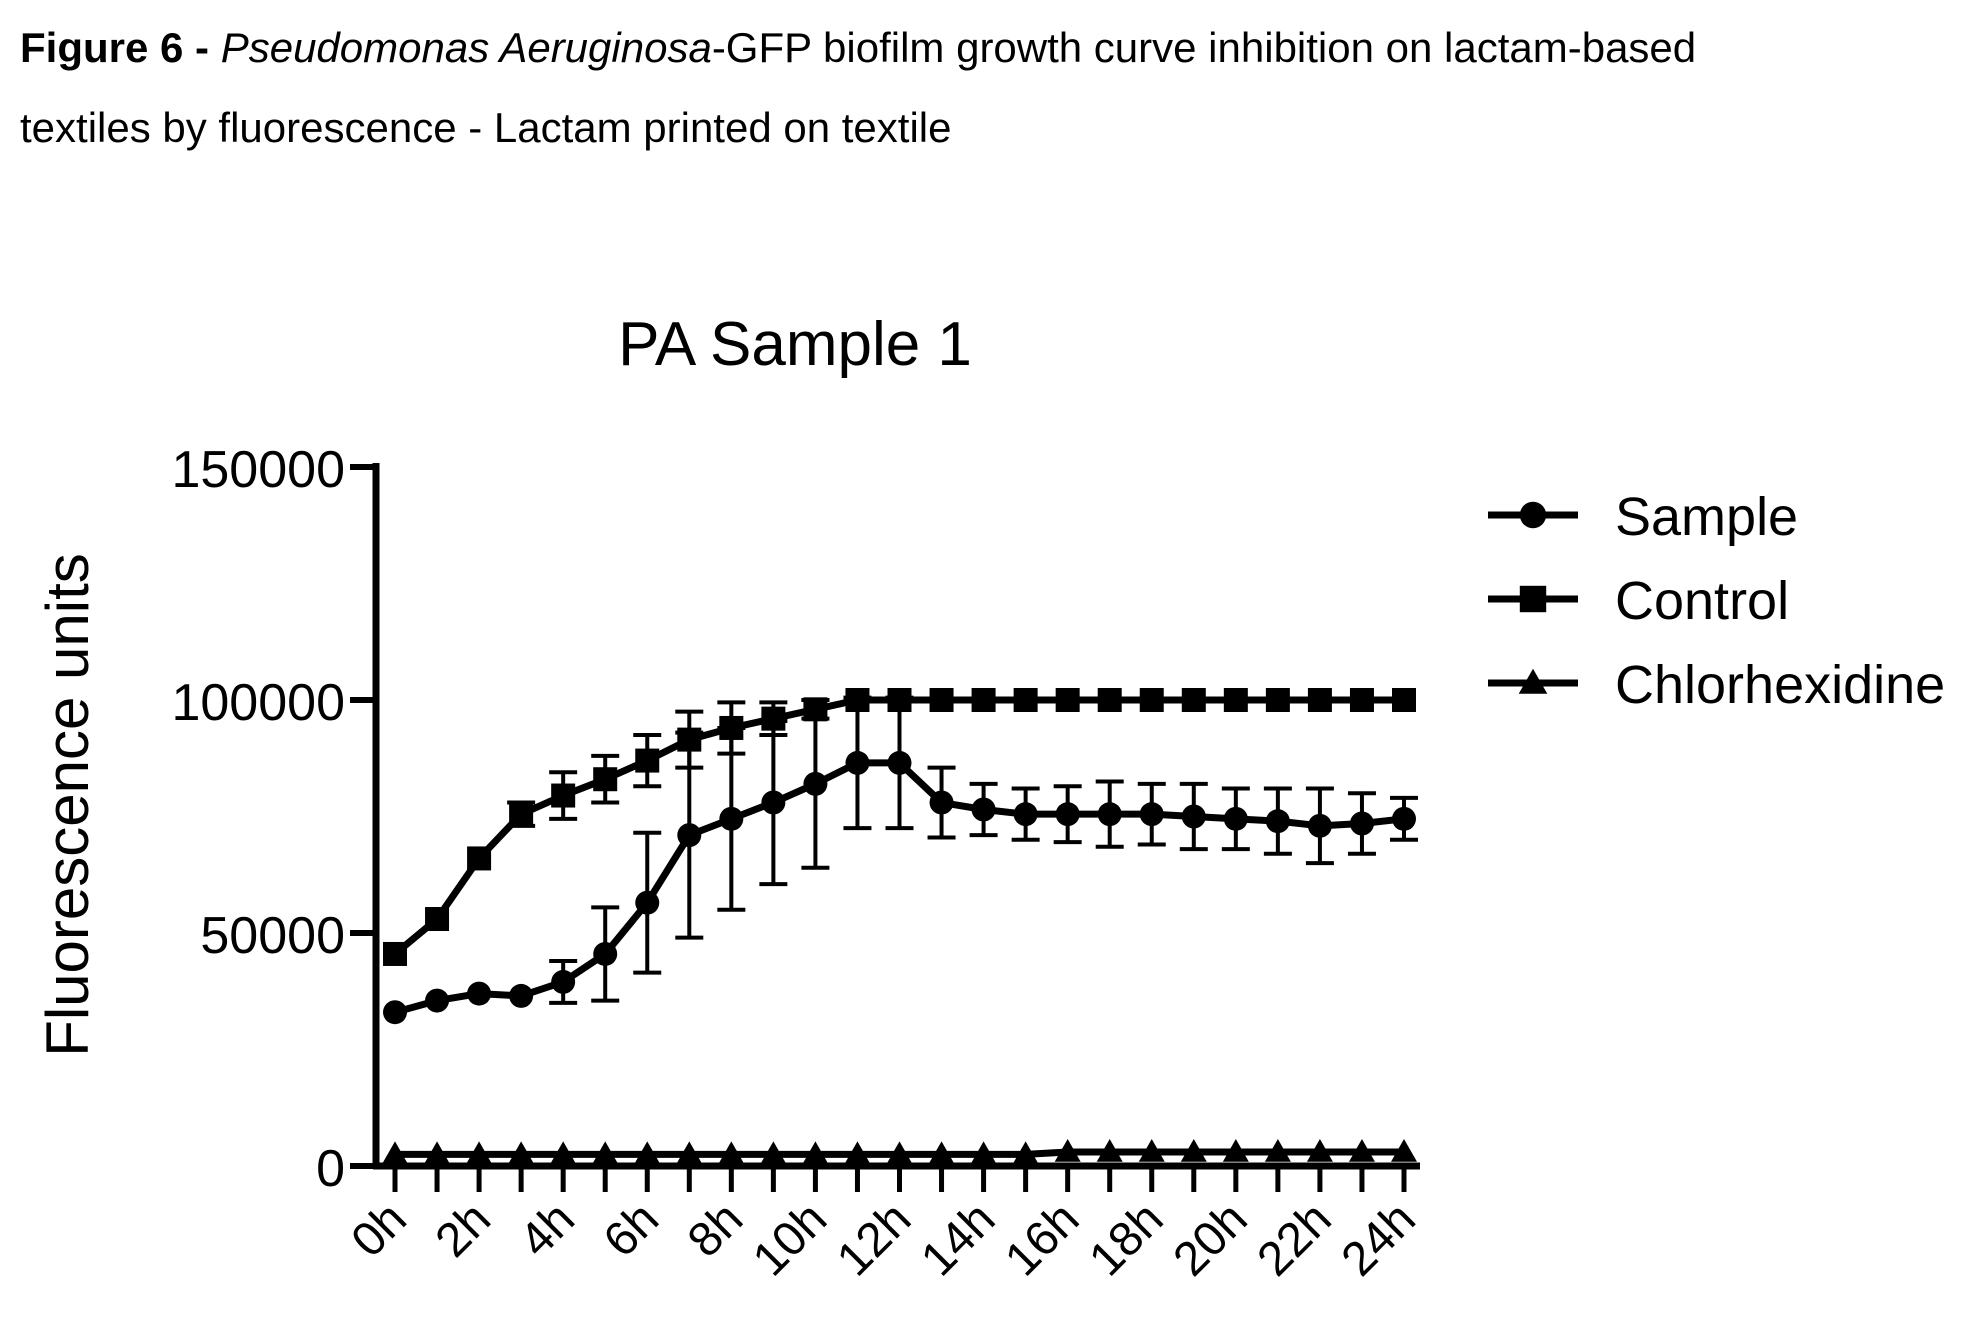  Describe the element at coordinates (115, 47) in the screenshot. I see `figure-label: Figure 6 -` at that location.